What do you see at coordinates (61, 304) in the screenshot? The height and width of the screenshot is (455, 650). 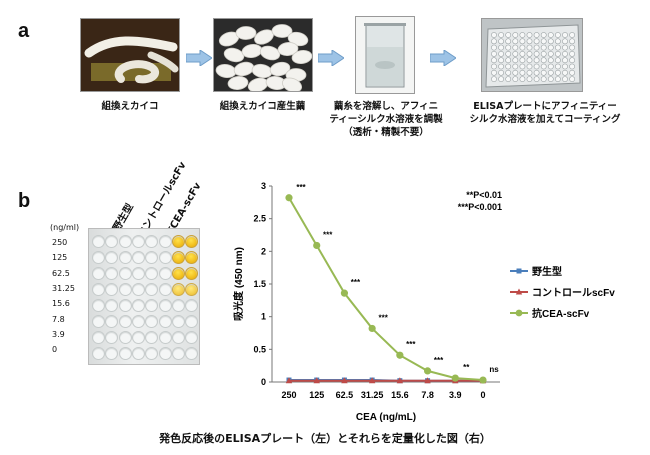 I see `concentration-label: 15.6` at bounding box center [61, 304].